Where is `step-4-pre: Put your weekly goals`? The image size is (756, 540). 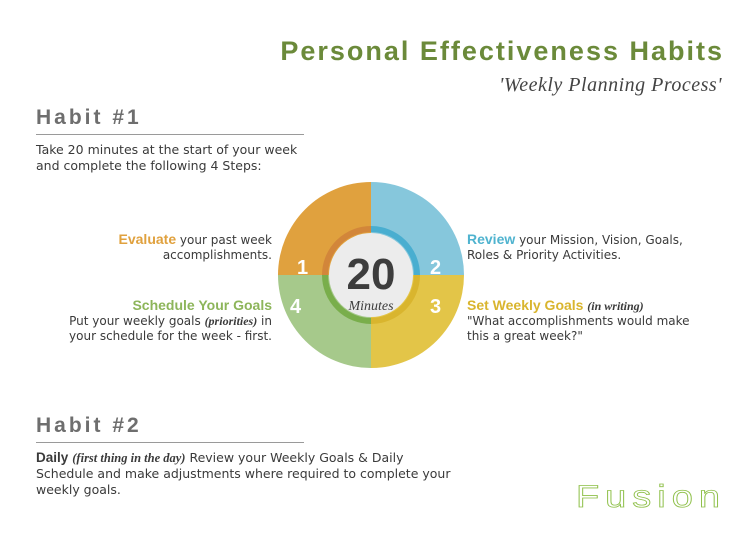 step-4-pre: Put your weekly goals is located at coordinates (137, 321).